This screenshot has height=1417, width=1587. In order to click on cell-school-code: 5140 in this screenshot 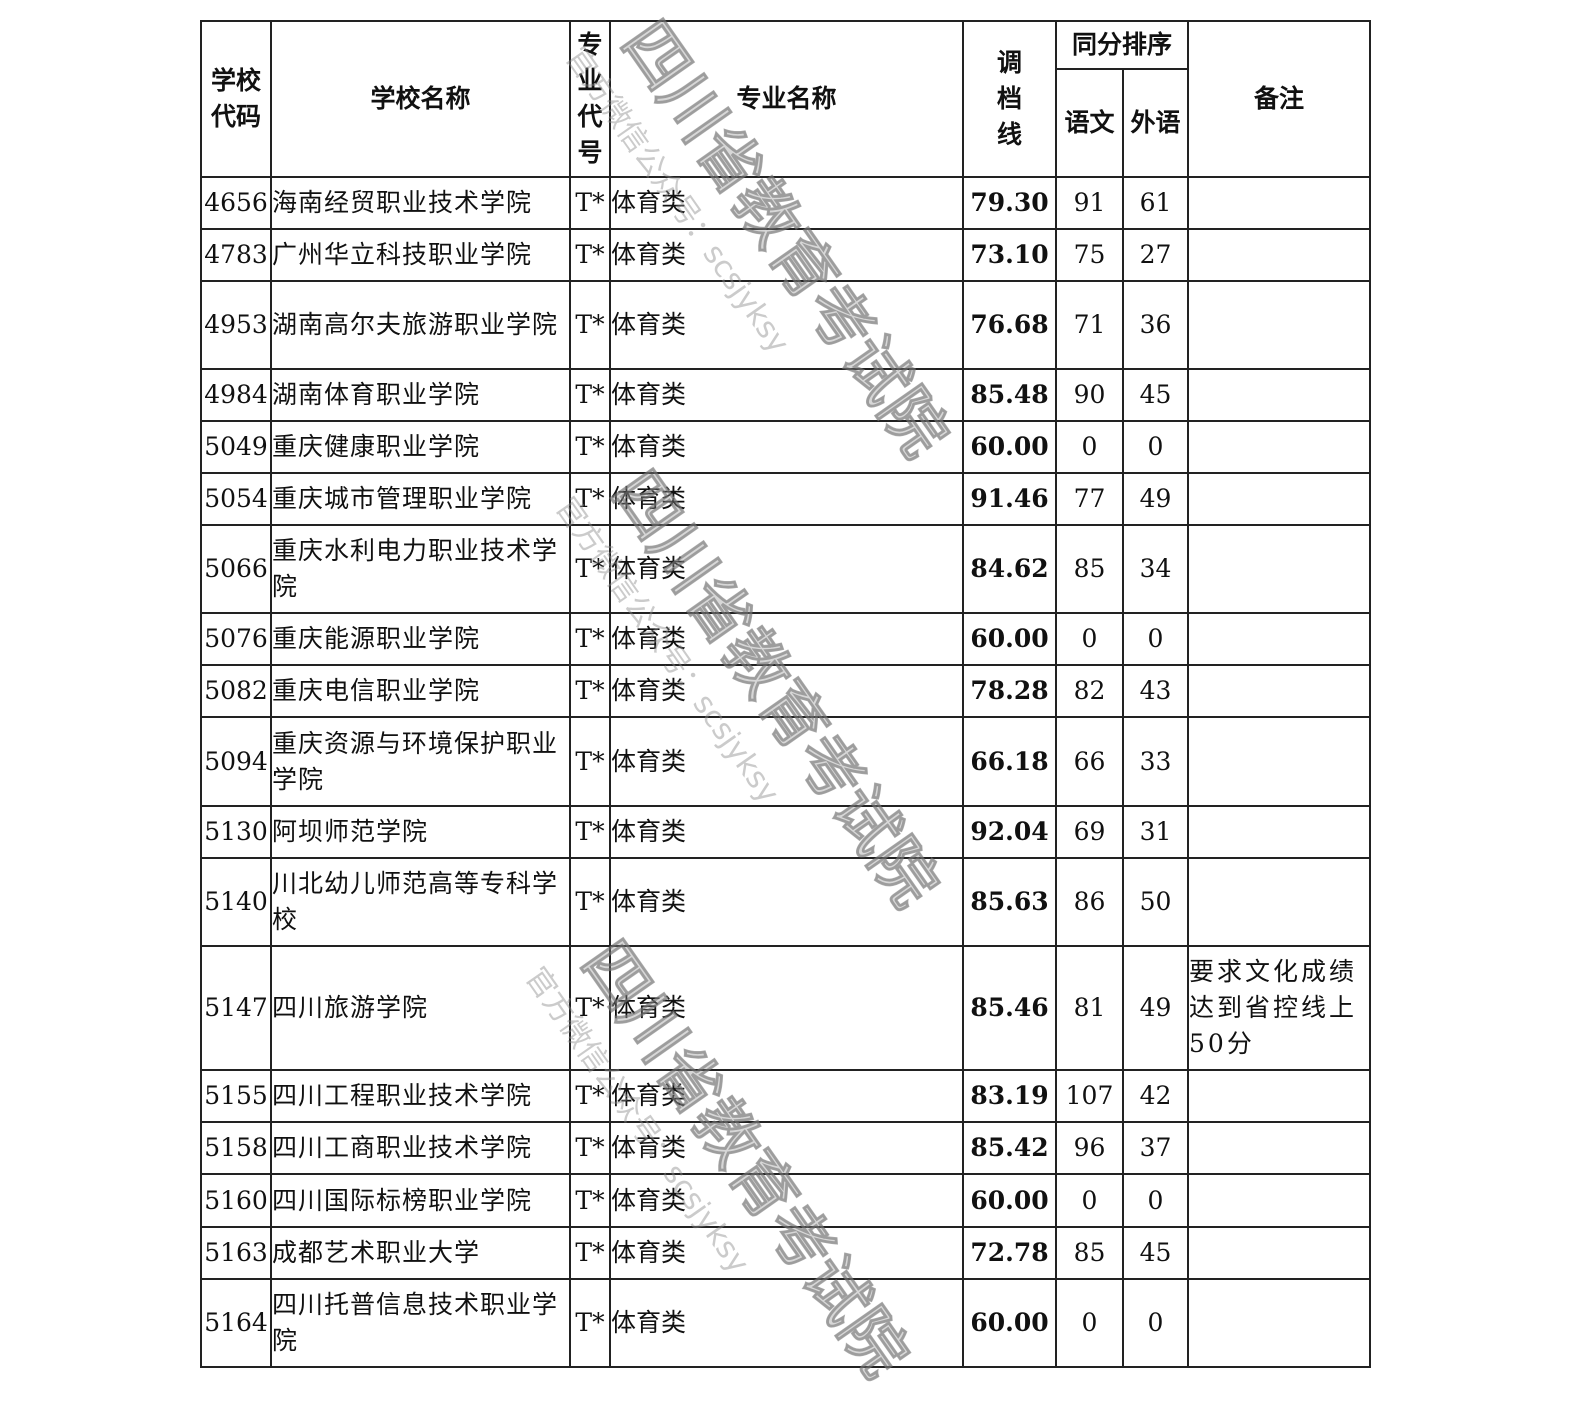, I will do `click(236, 902)`.